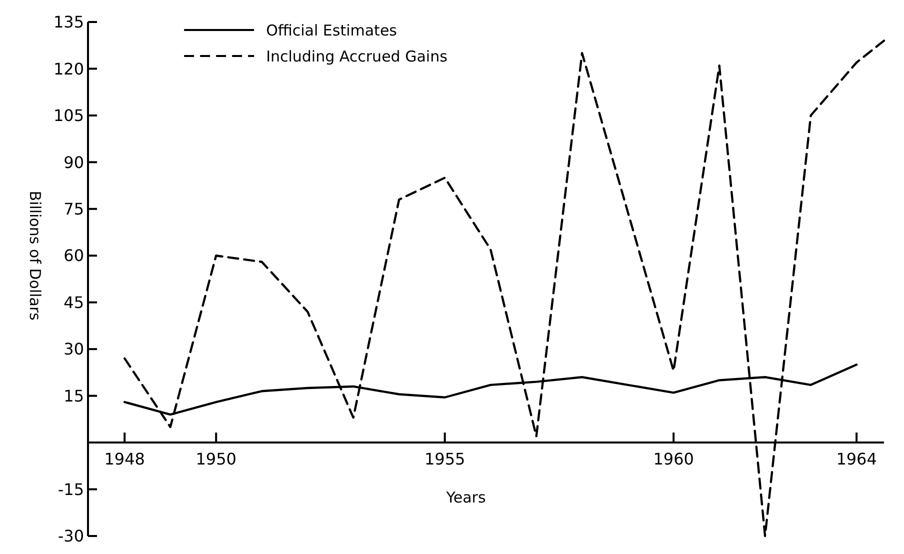  What do you see at coordinates (445, 459) in the screenshot?
I see `x-tick-label: 1955` at bounding box center [445, 459].